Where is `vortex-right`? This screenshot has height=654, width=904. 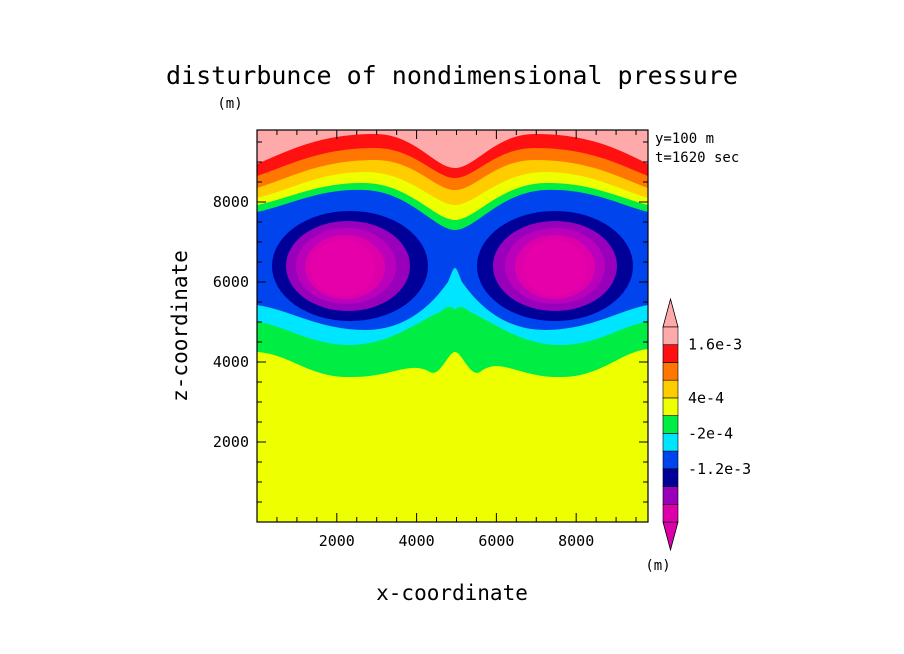 vortex-right is located at coordinates (555, 266).